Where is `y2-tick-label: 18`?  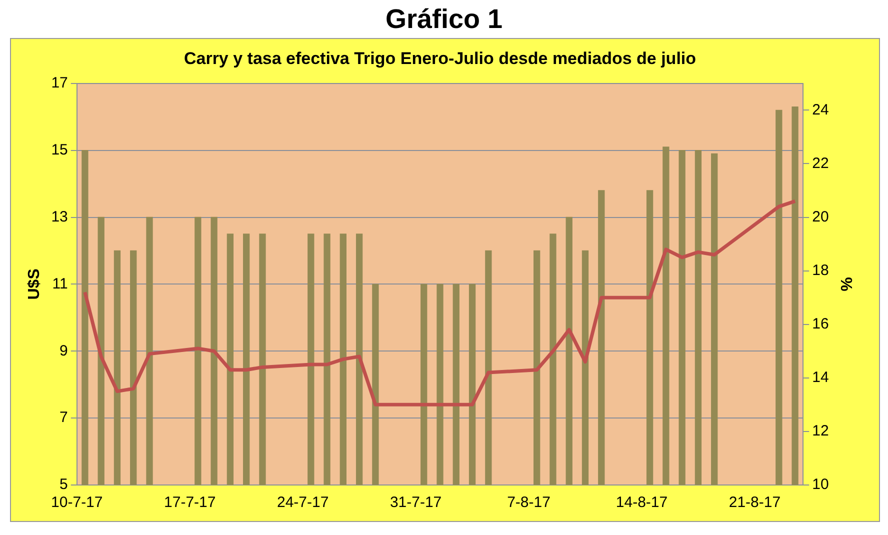
y2-tick-label: 18 is located at coordinates (820, 270).